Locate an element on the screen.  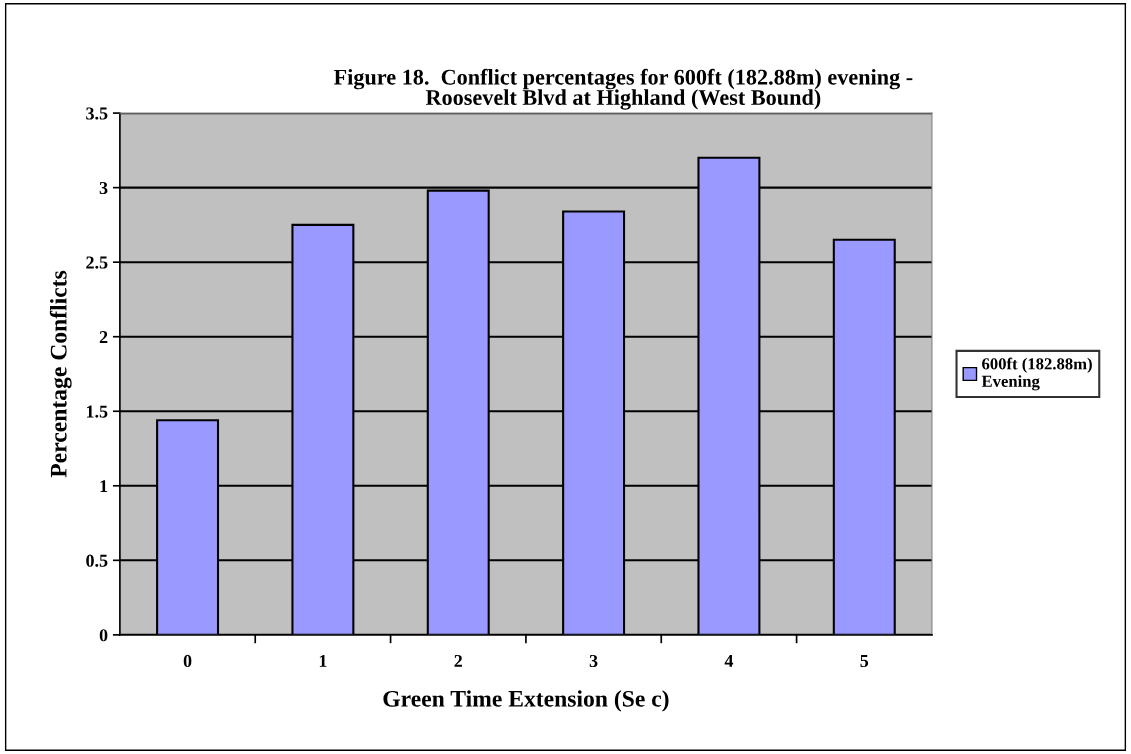
y-axis-title: Percentage Conflicts is located at coordinates (60, 374).